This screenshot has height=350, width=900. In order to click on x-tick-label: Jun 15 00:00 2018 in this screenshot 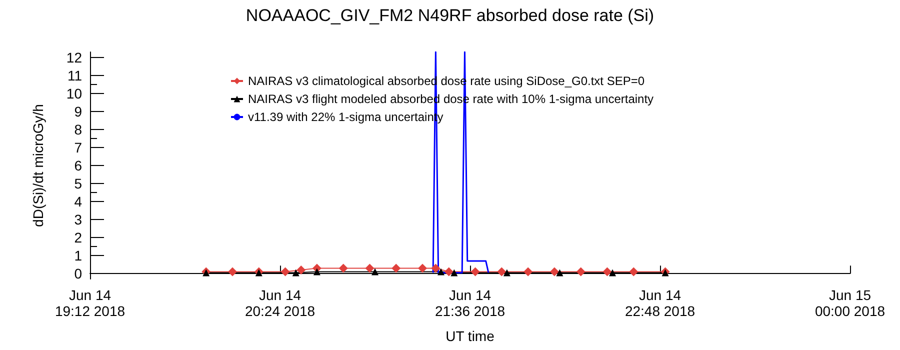, I will do `click(850, 303)`.